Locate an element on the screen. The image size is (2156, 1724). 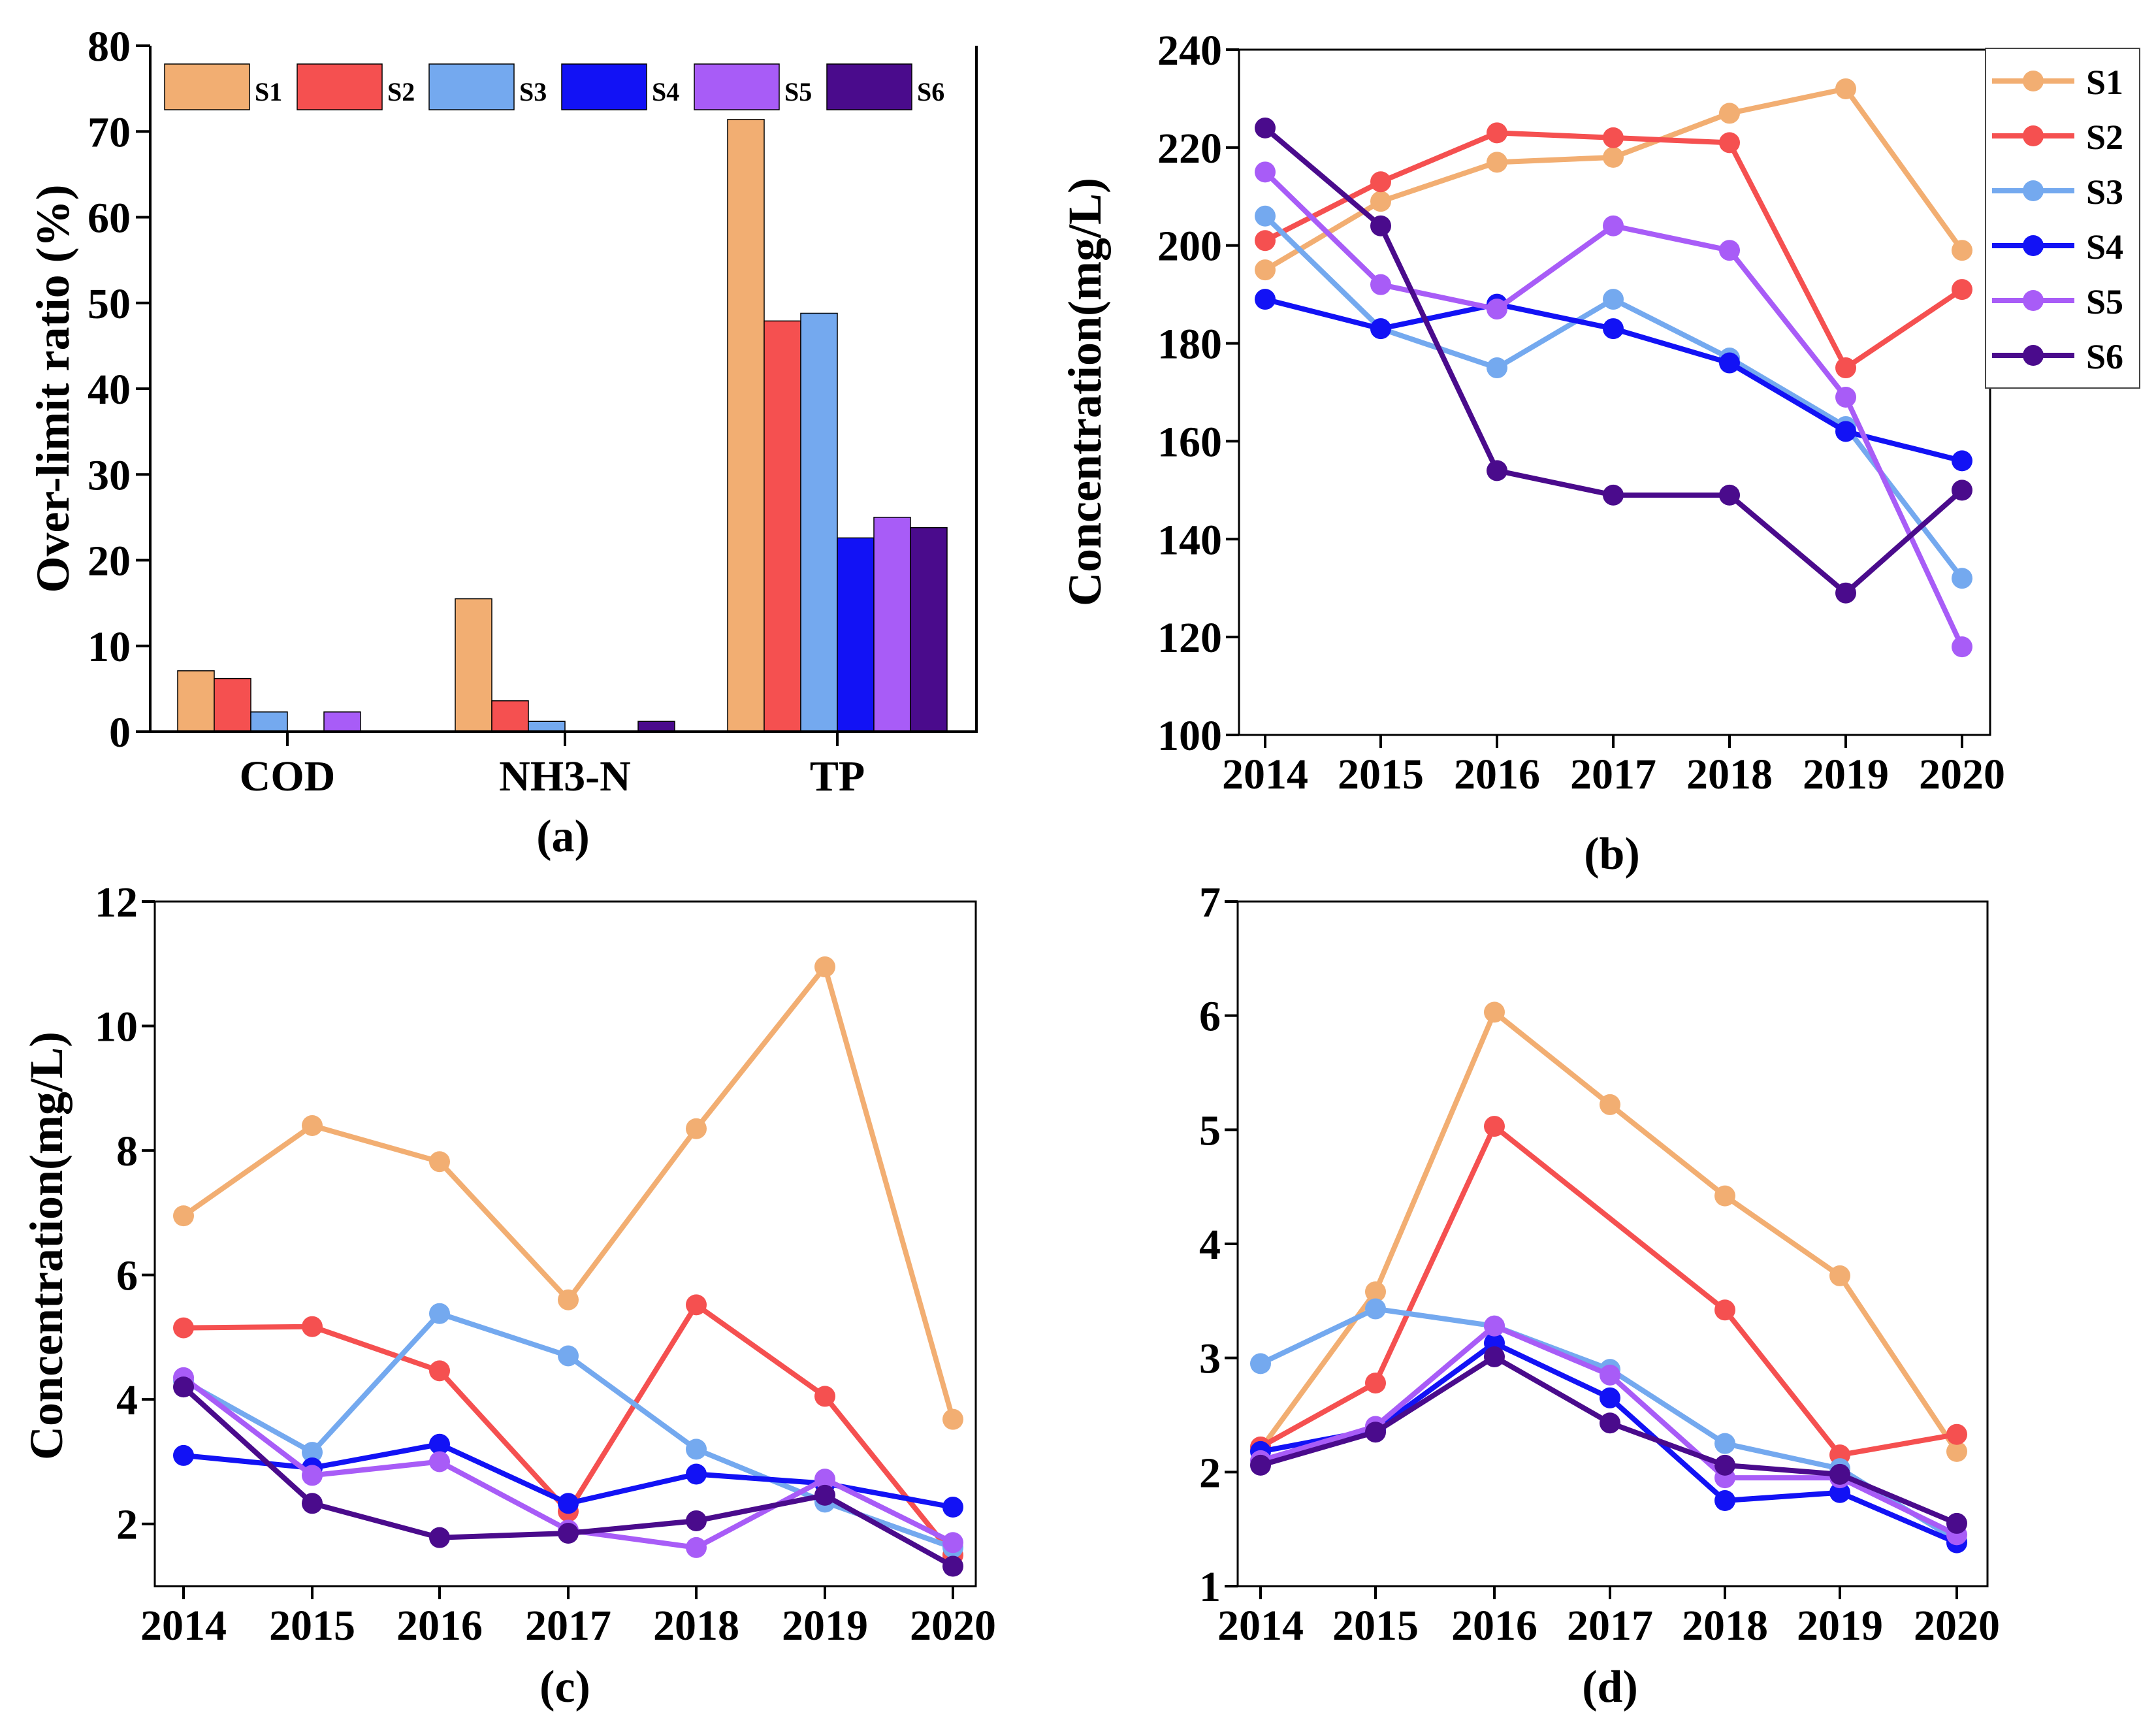
panel-d-y-ticks: 1 2 3 4 5 6 7 is located at coordinates (1218, 1245).